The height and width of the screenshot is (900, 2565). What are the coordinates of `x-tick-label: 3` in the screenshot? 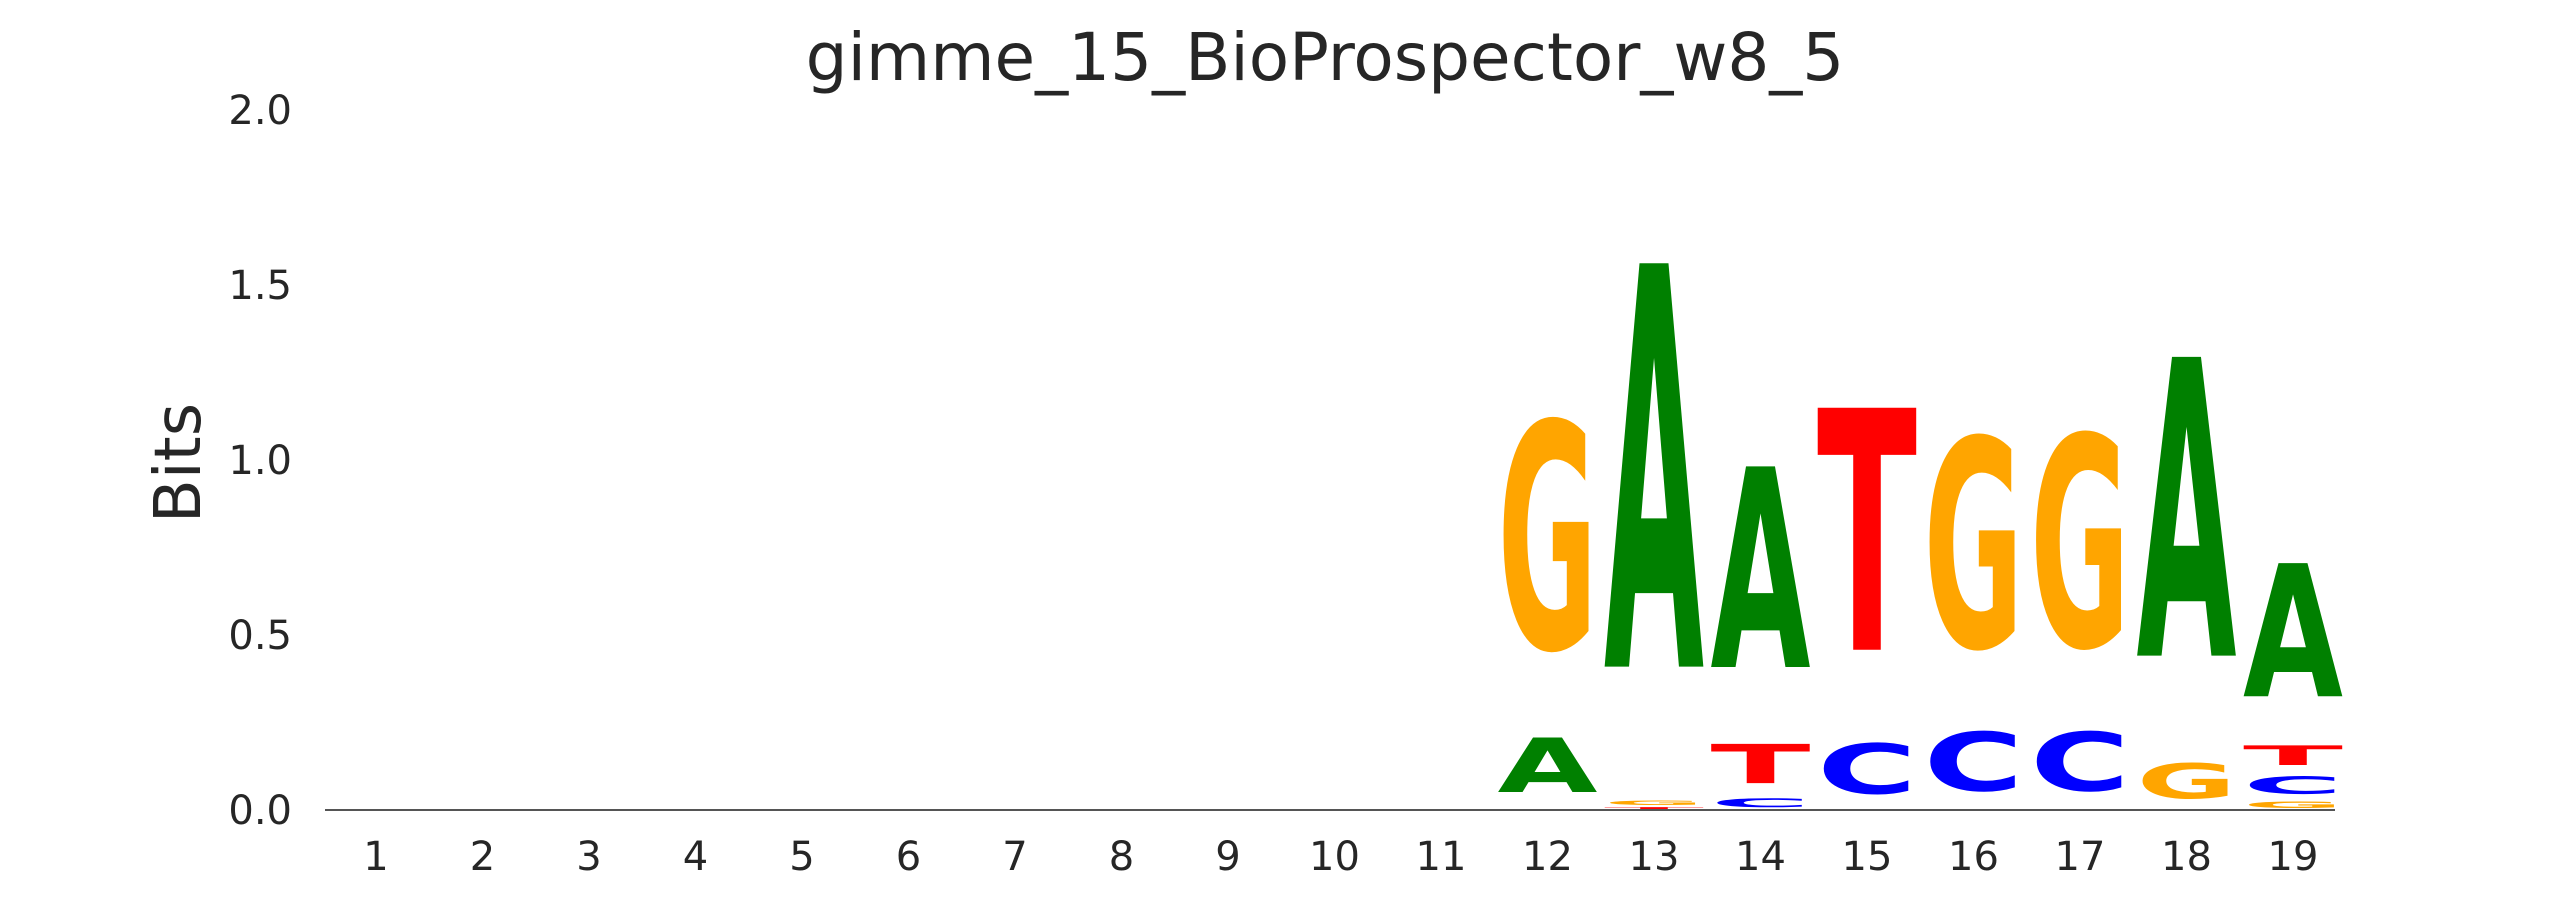 It's located at (588, 857).